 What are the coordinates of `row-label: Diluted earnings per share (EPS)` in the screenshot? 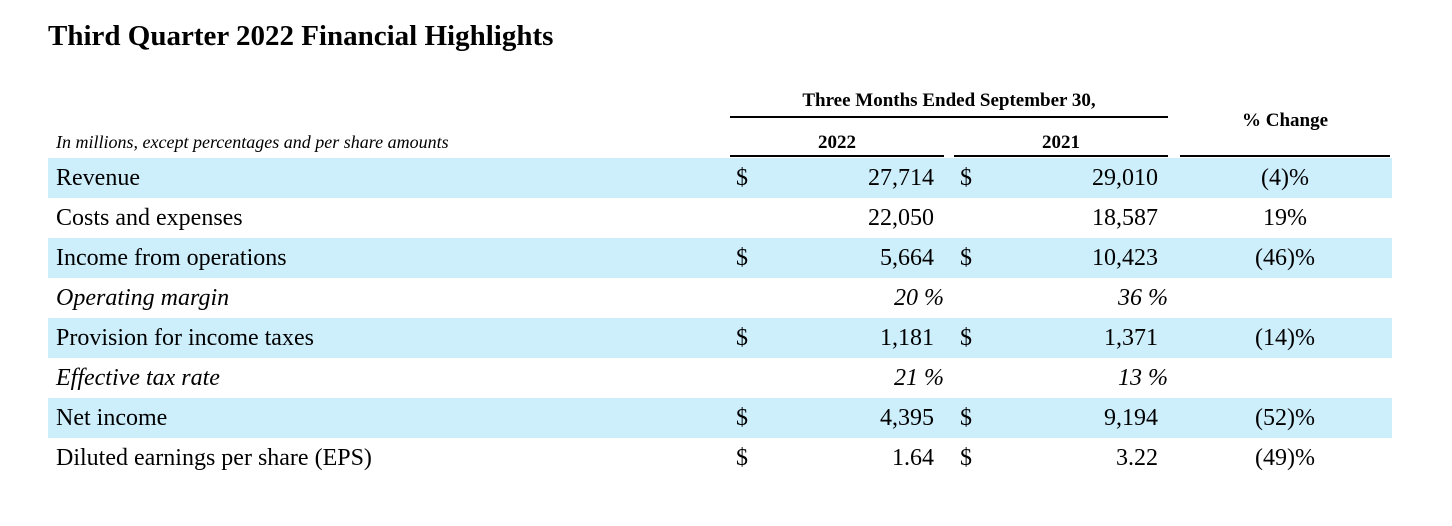 It's located at (214, 458).